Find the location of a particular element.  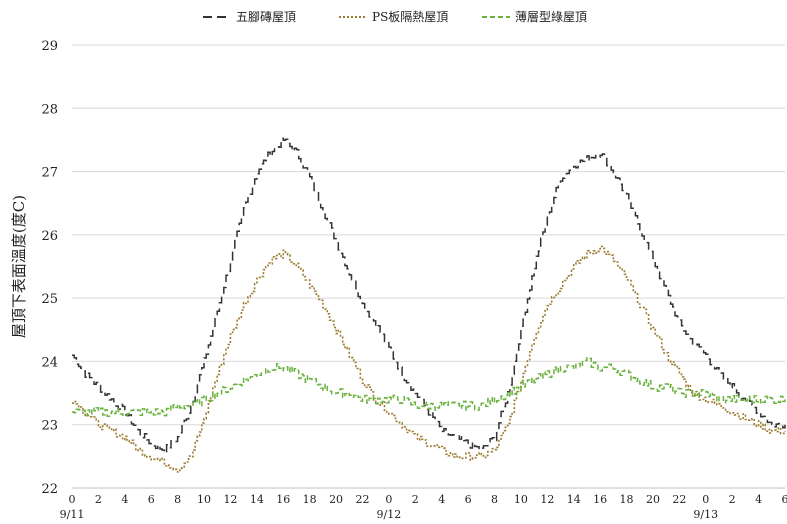

legend-label: 薄層型綠屋頂 is located at coordinates (551, 16).